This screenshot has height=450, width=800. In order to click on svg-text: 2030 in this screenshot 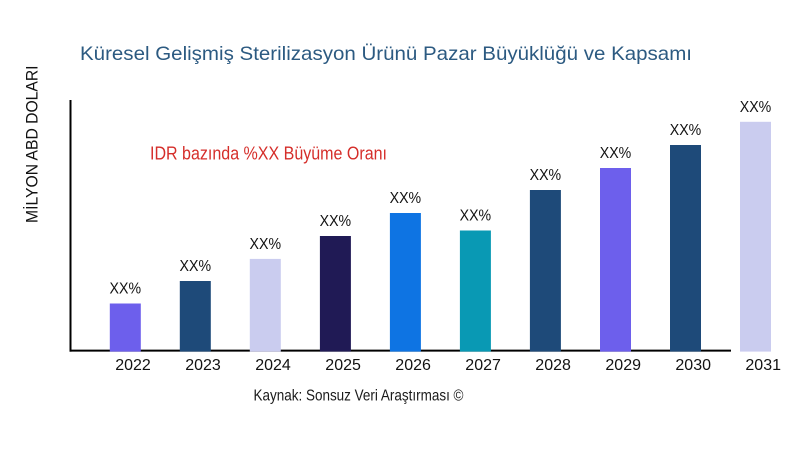, I will do `click(693, 365)`.